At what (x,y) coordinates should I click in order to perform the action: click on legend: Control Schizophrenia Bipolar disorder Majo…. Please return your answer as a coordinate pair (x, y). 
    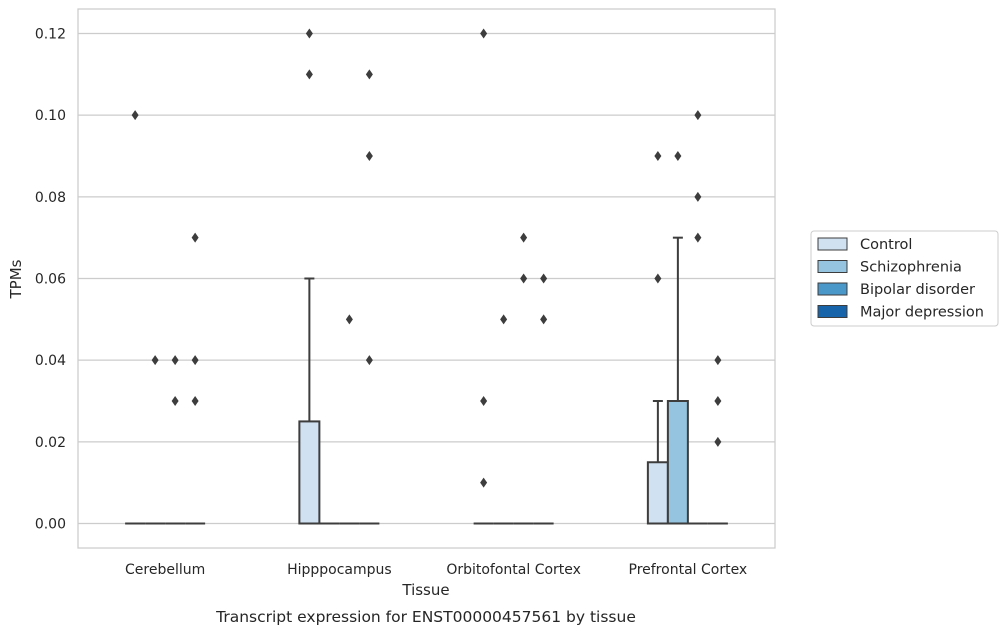
    Looking at the image, I should click on (904, 278).